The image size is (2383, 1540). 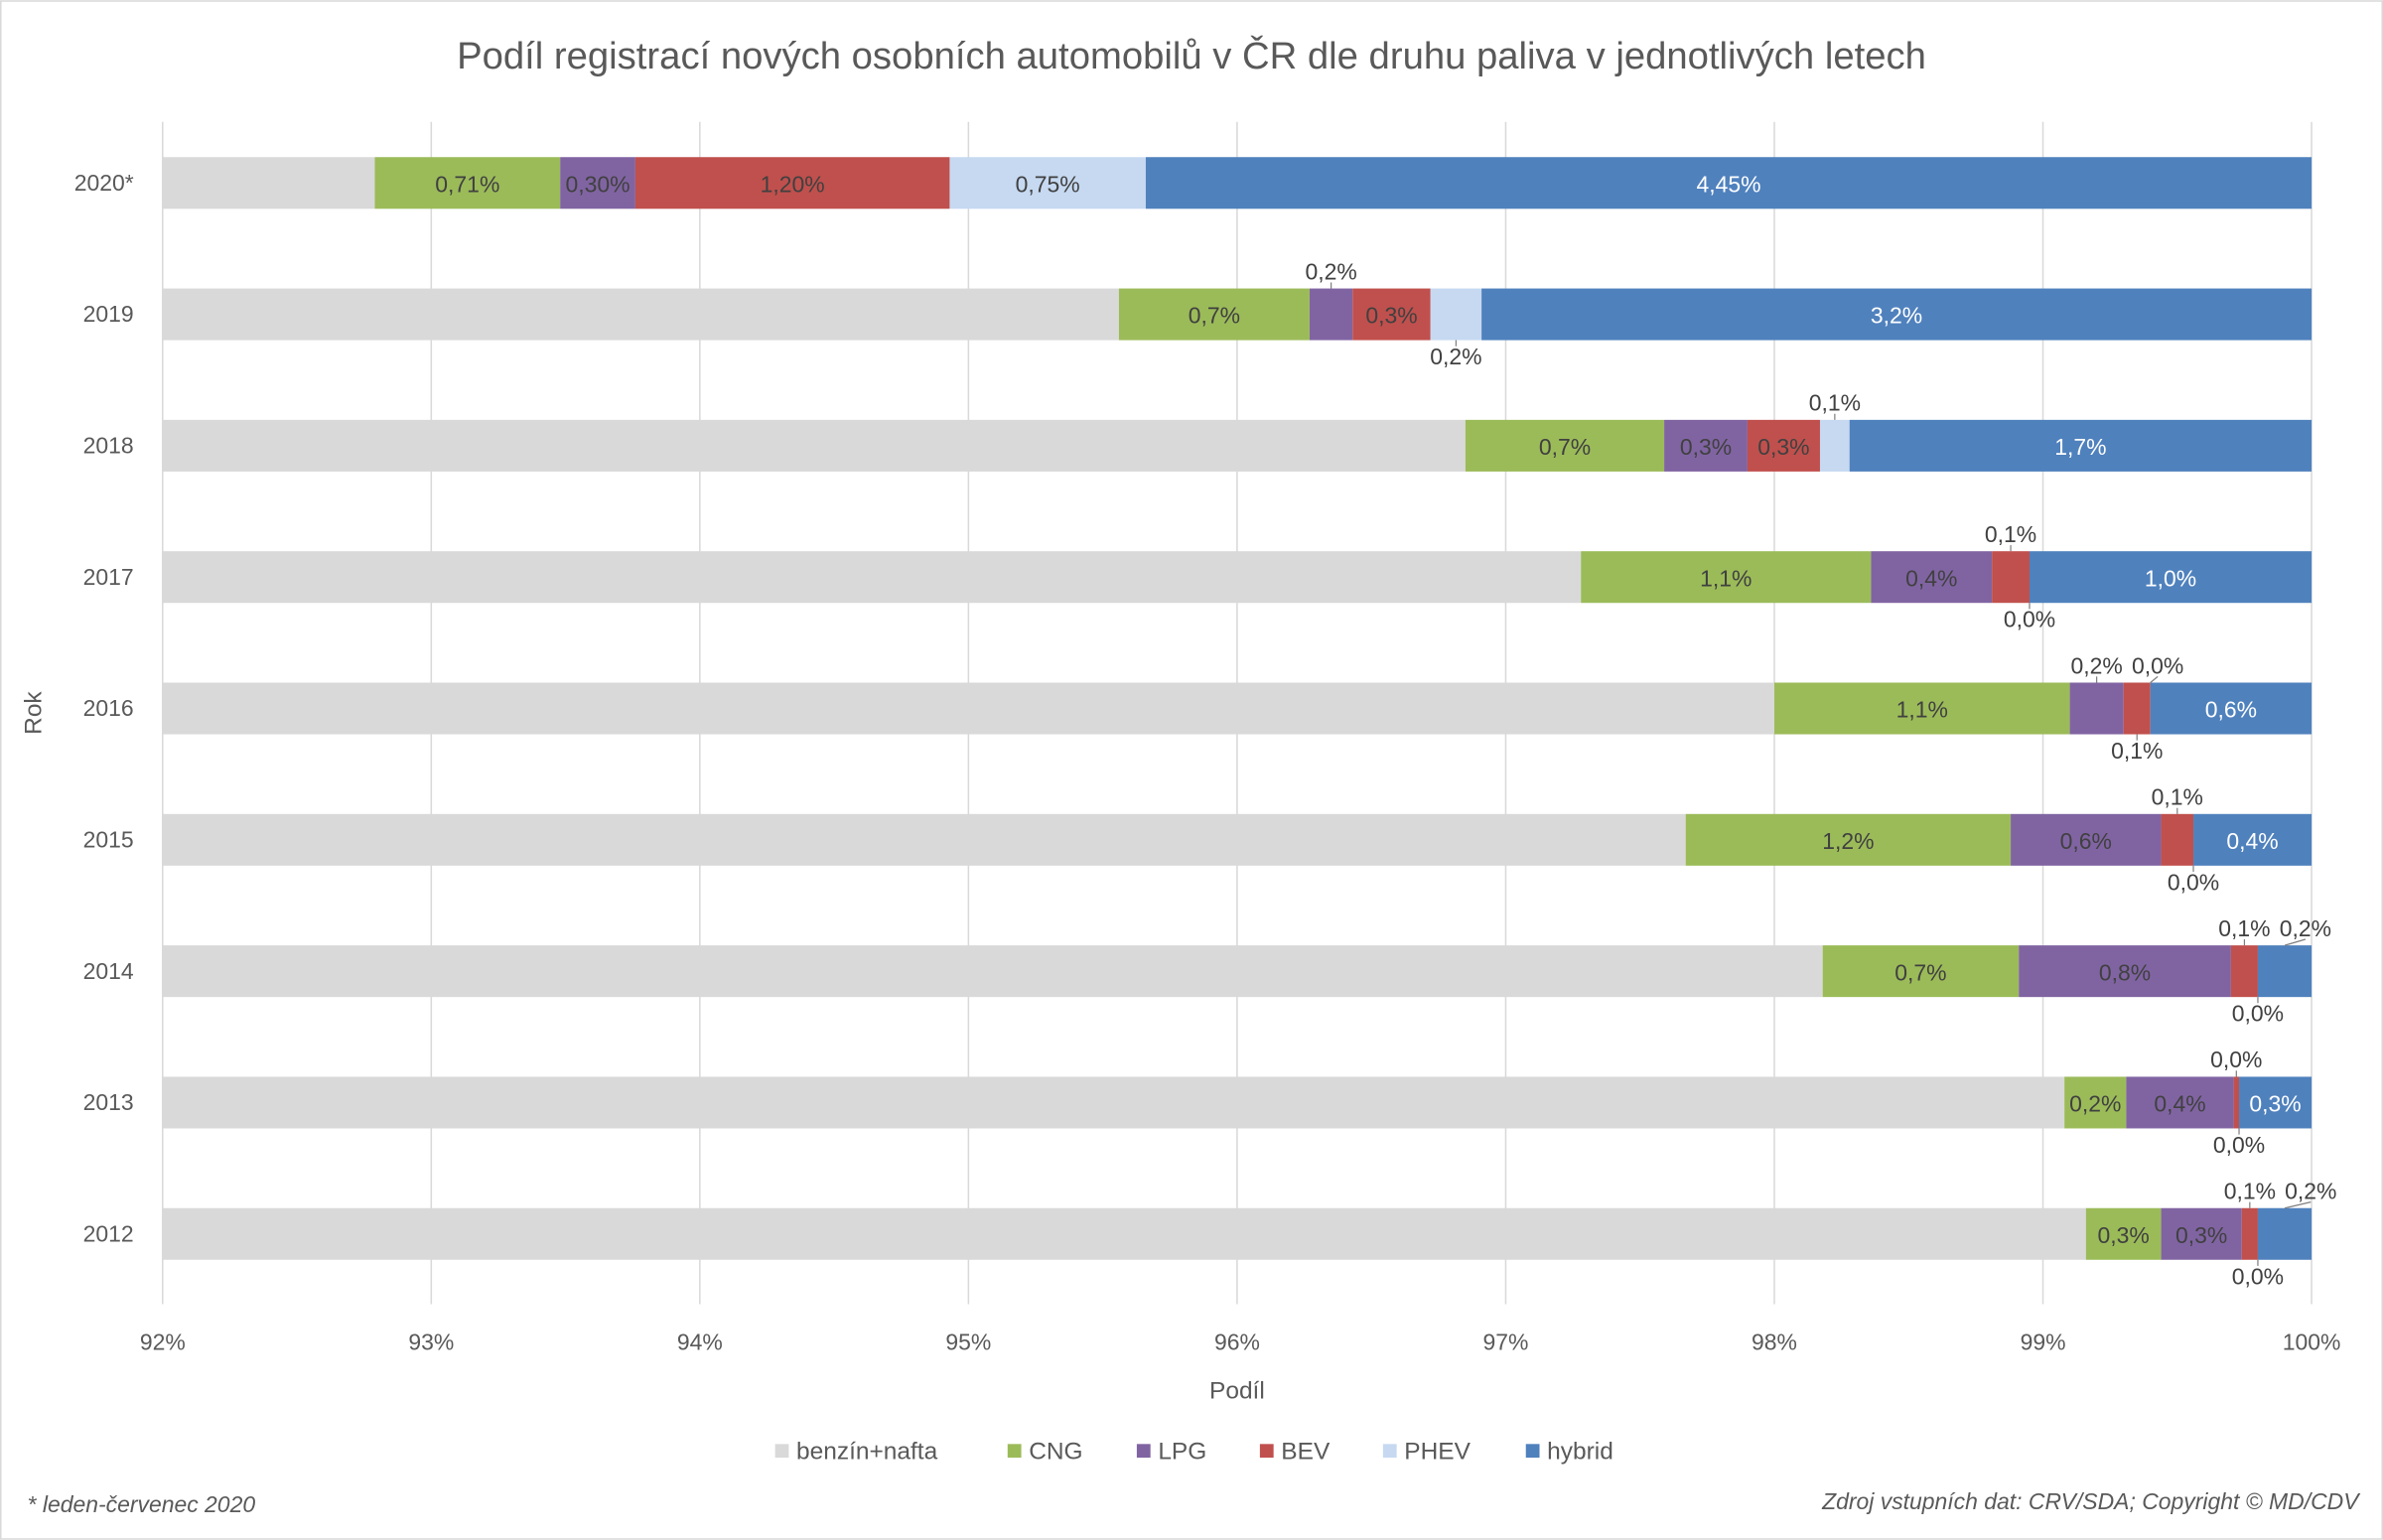 What do you see at coordinates (1306, 1452) in the screenshot?
I see `legend-label: BEV` at bounding box center [1306, 1452].